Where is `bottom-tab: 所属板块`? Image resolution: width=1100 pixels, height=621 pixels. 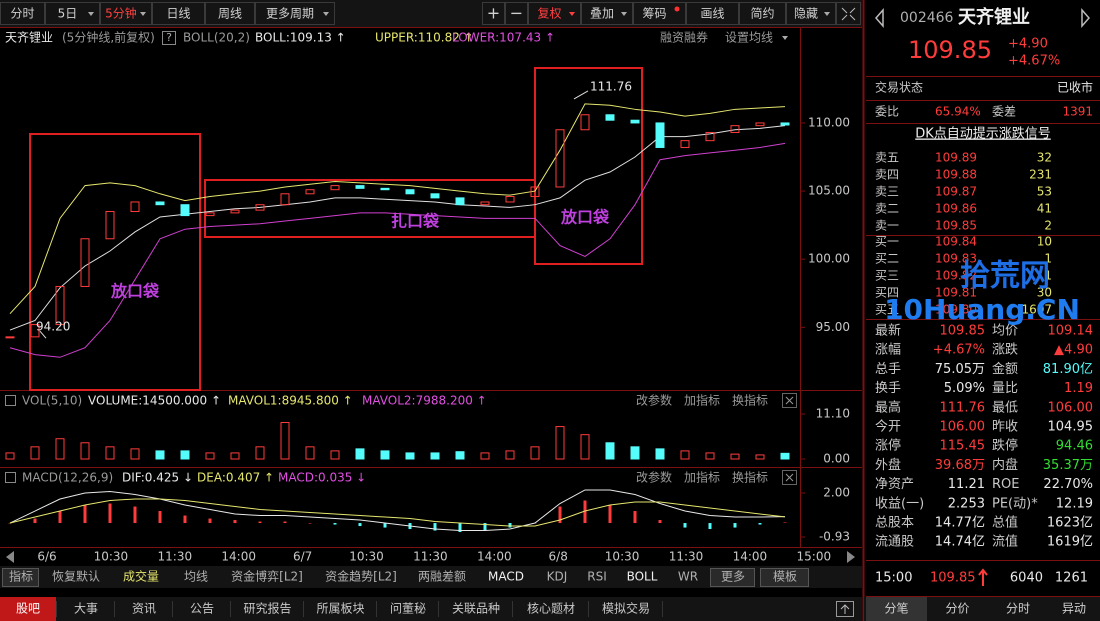 bottom-tab: 所属板块 is located at coordinates (340, 609).